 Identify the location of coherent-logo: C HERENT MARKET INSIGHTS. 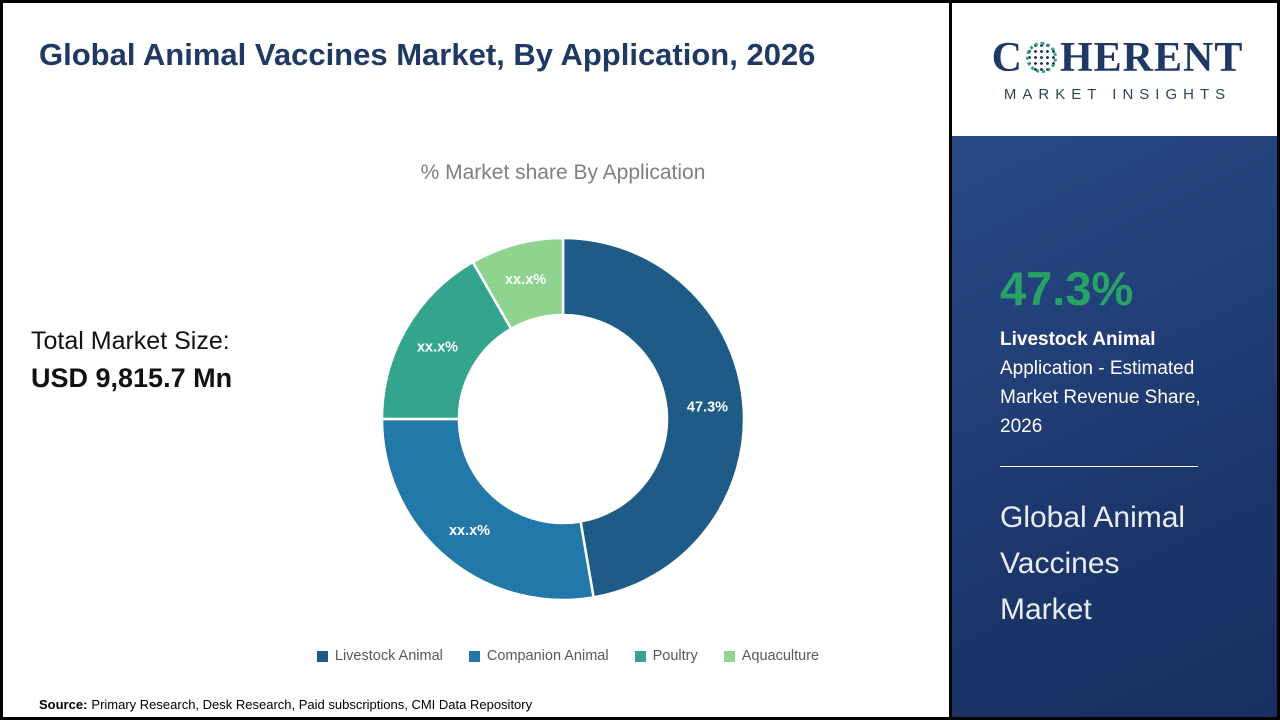
(1114, 69).